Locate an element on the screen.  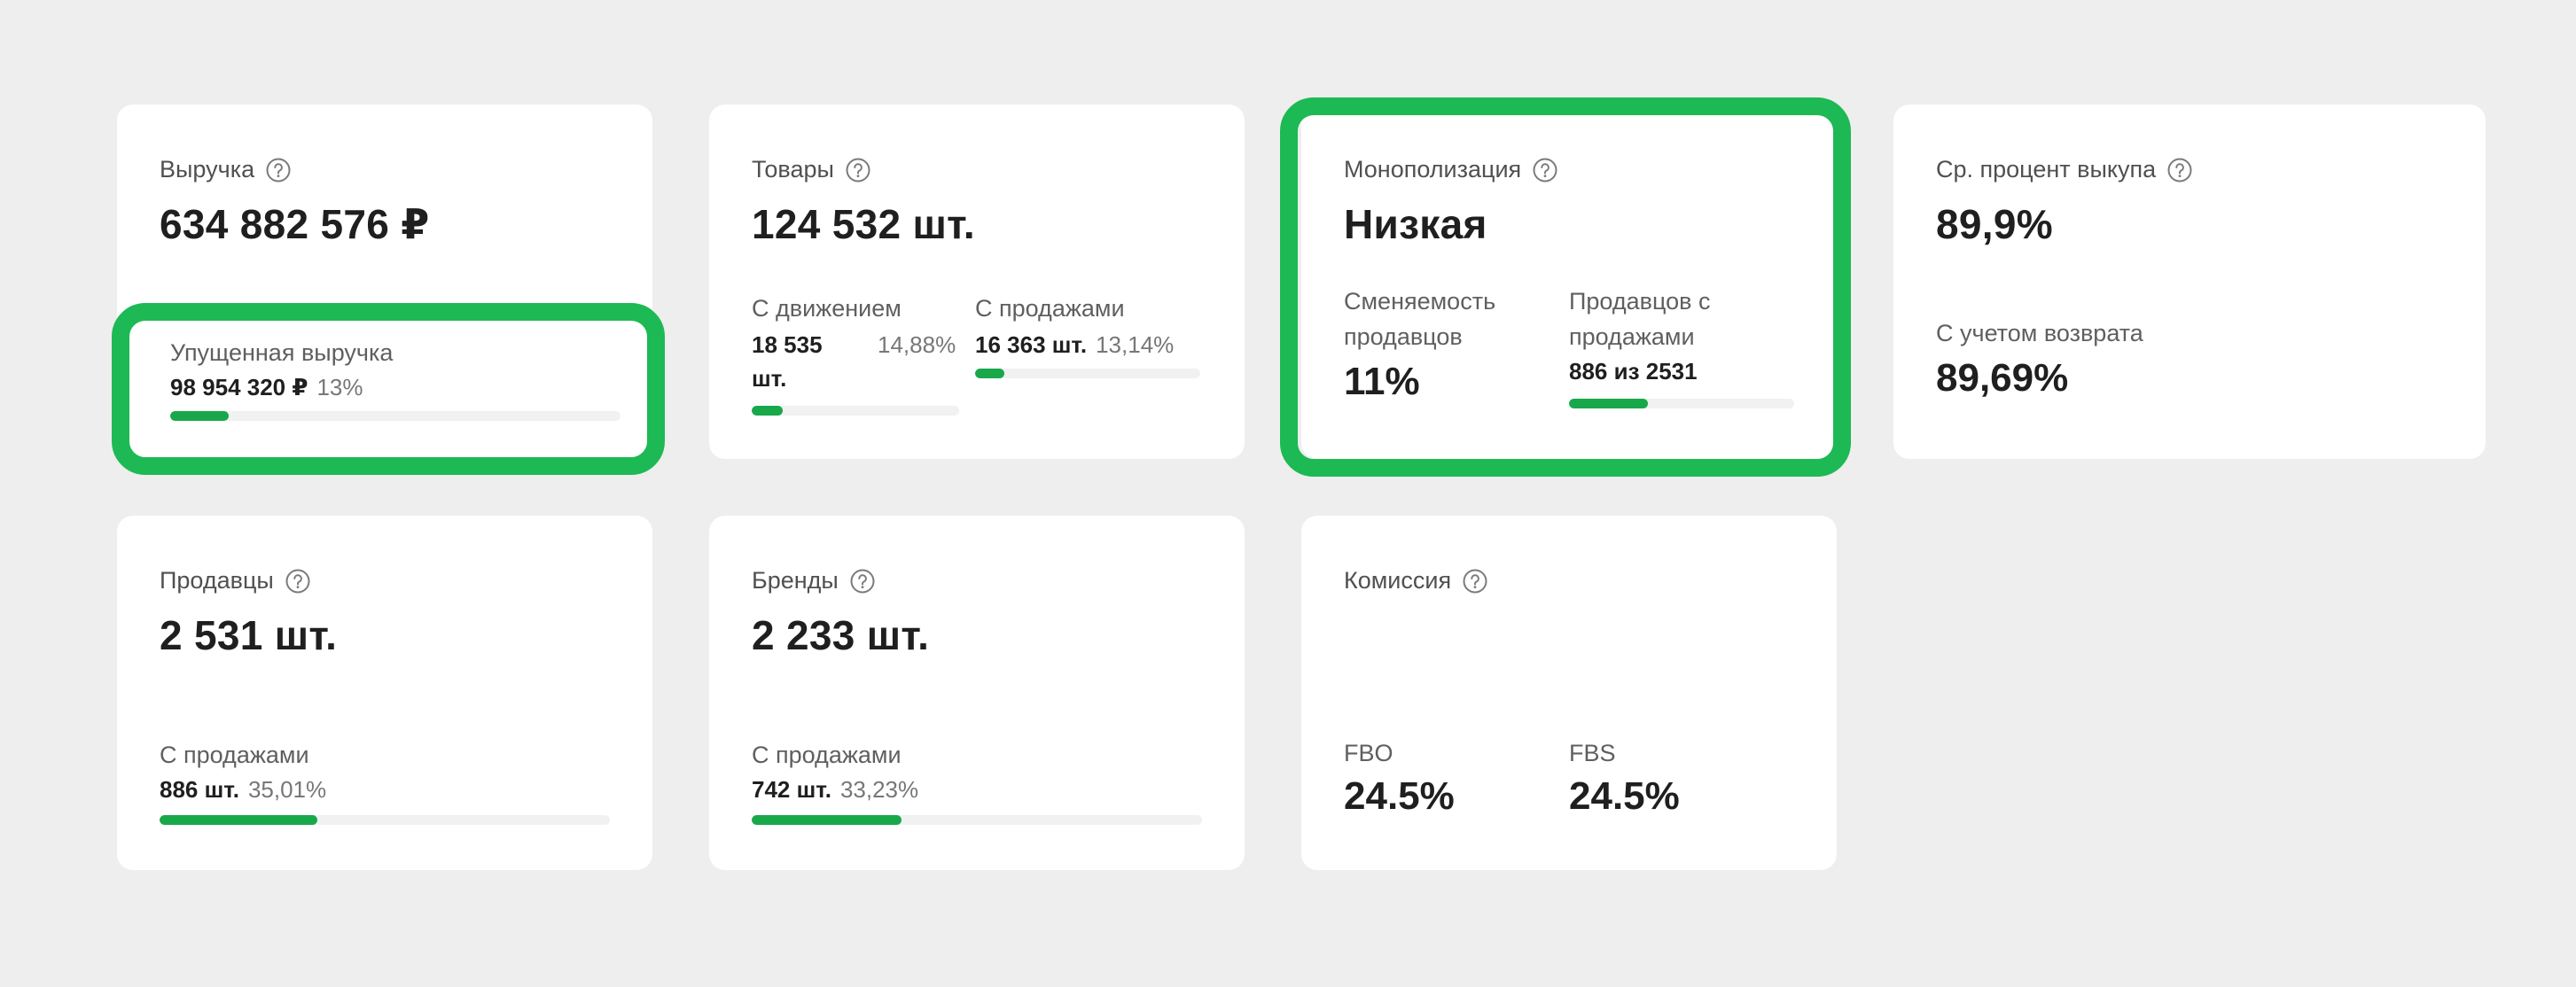
commission-fbo-label: FBO is located at coordinates (1368, 753).